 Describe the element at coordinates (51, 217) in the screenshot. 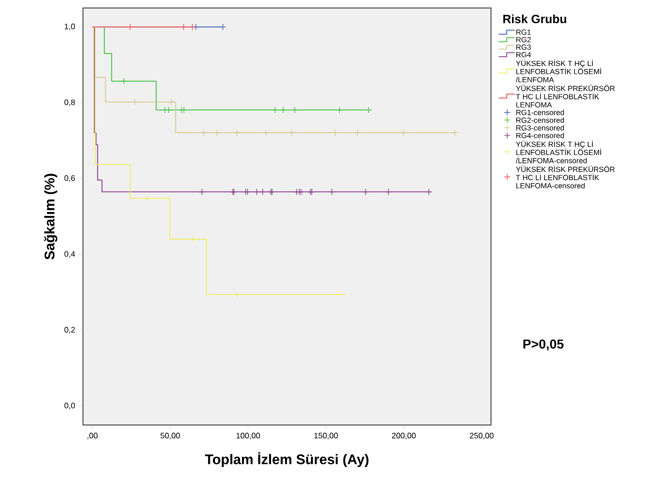

I see `y-axis-title: Sağkalım (%)` at that location.